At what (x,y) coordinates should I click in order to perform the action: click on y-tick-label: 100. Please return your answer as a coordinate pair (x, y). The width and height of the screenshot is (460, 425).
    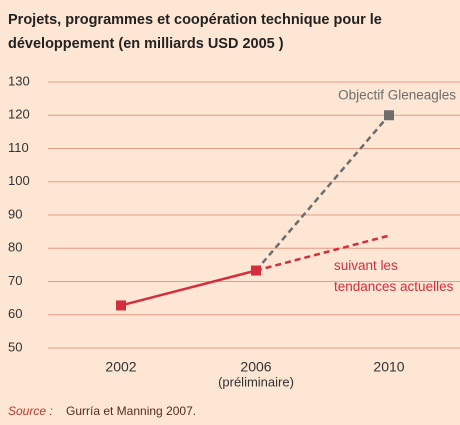
    Looking at the image, I should click on (19, 180).